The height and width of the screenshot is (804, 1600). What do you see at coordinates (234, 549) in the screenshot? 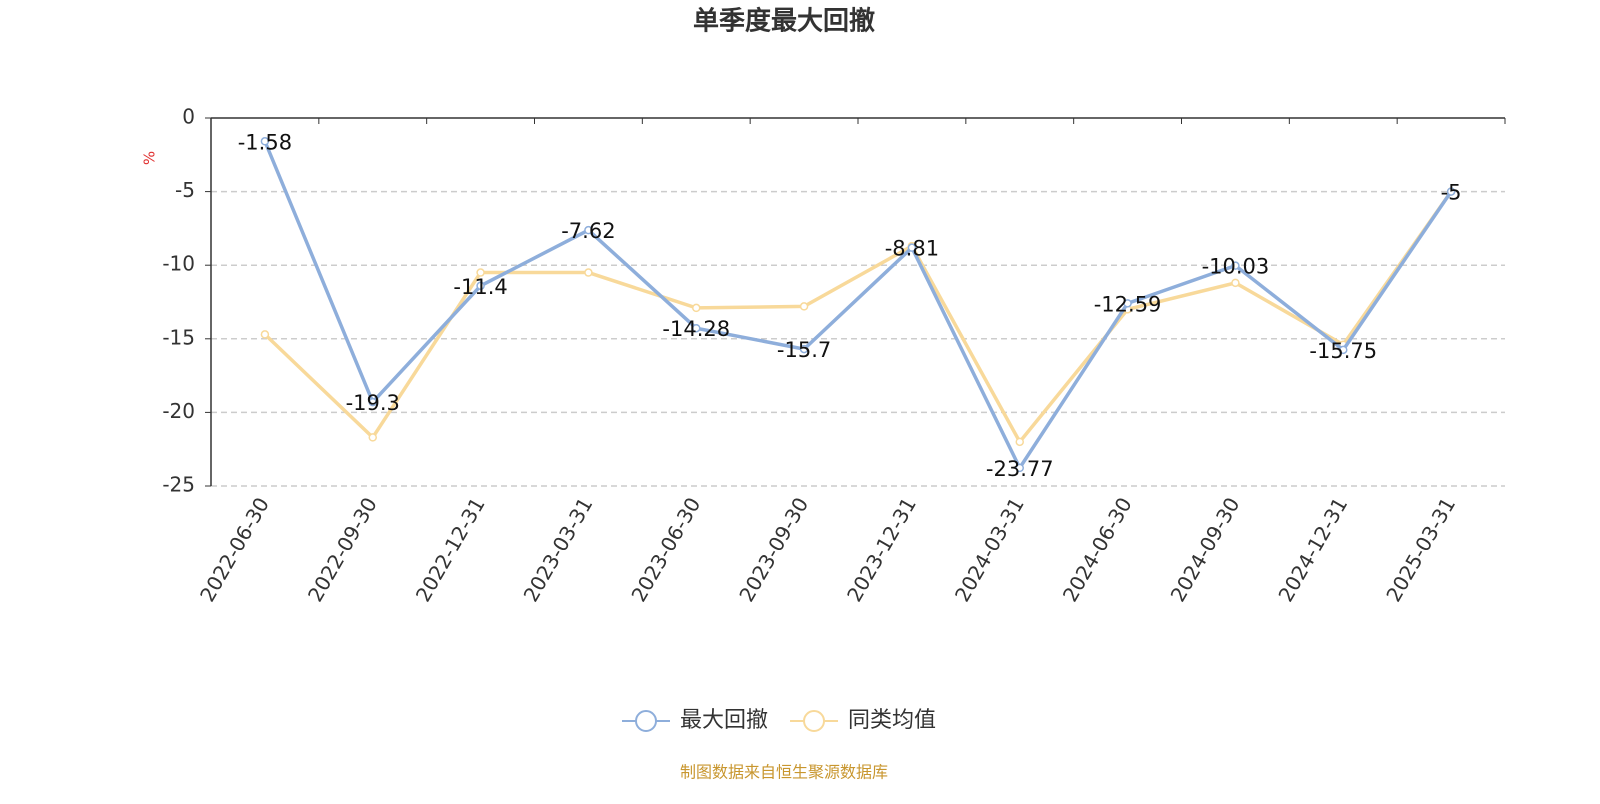
I see `x-tick-label: 2022-06-30` at bounding box center [234, 549].